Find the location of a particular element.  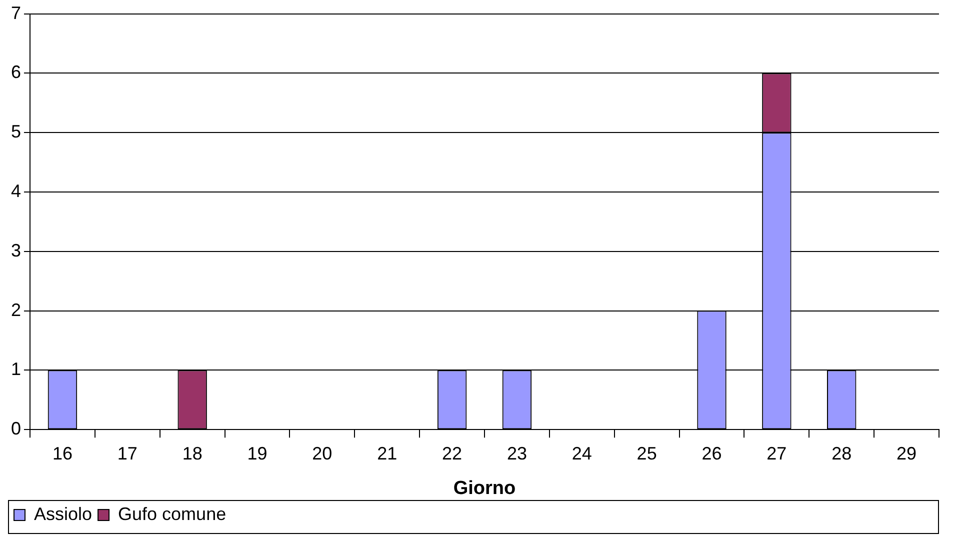

y-tick-label: 6 is located at coordinates (16, 72).